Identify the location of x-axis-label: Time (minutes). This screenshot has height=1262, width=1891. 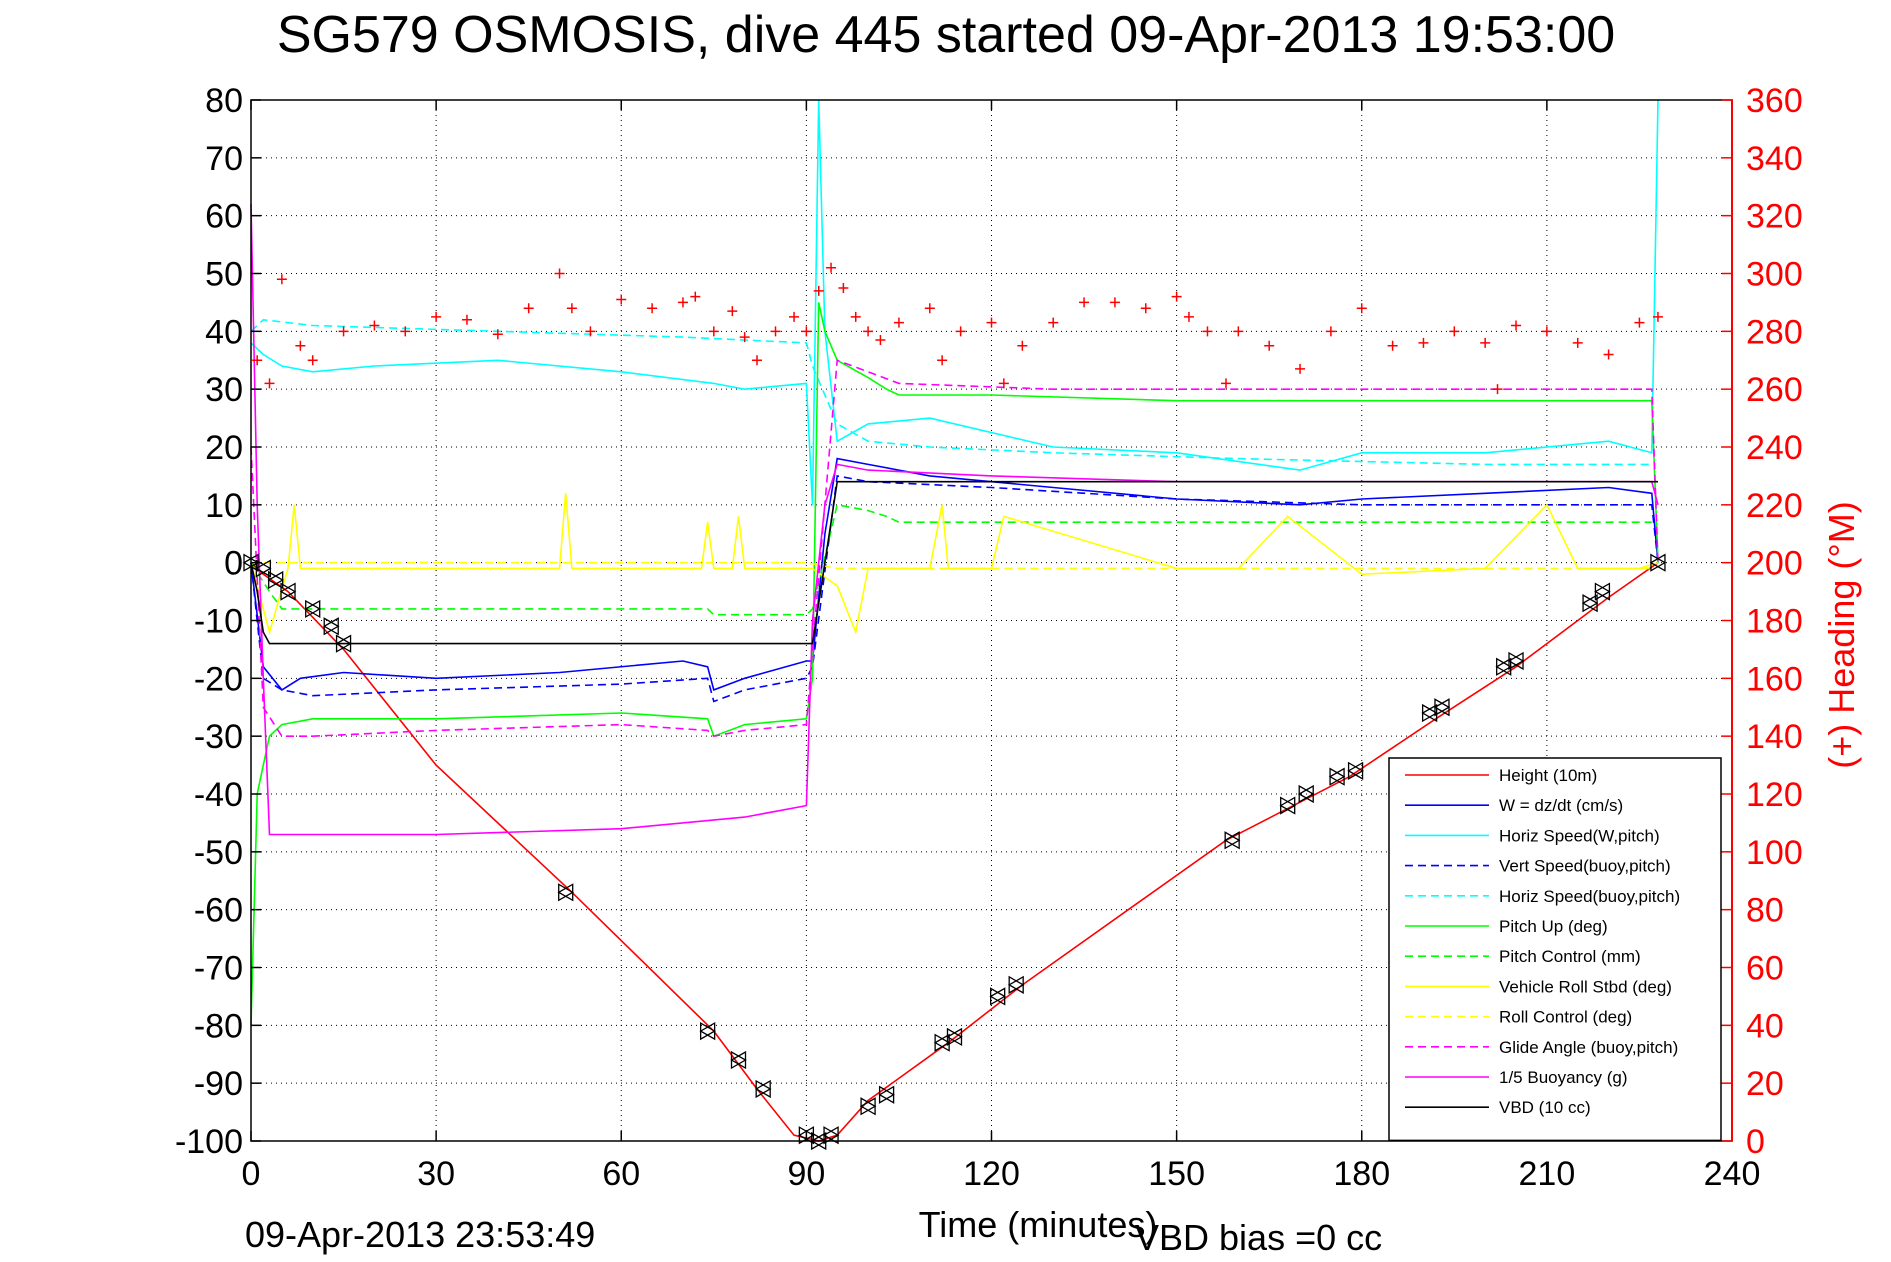
(1038, 1224).